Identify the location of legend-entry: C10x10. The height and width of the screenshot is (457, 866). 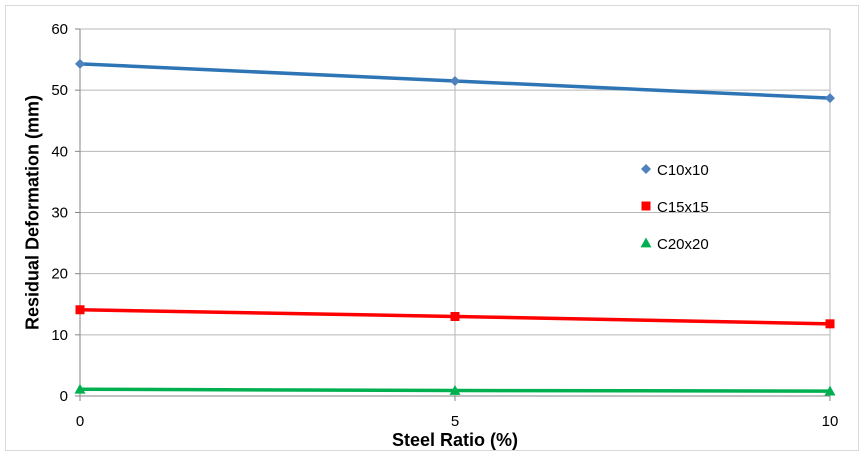
(675, 170).